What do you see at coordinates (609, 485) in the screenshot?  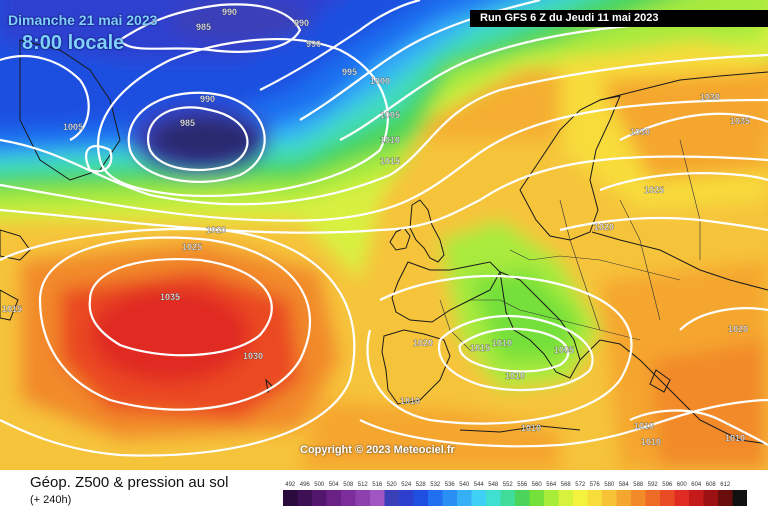 I see `scale-tick-label: 580` at bounding box center [609, 485].